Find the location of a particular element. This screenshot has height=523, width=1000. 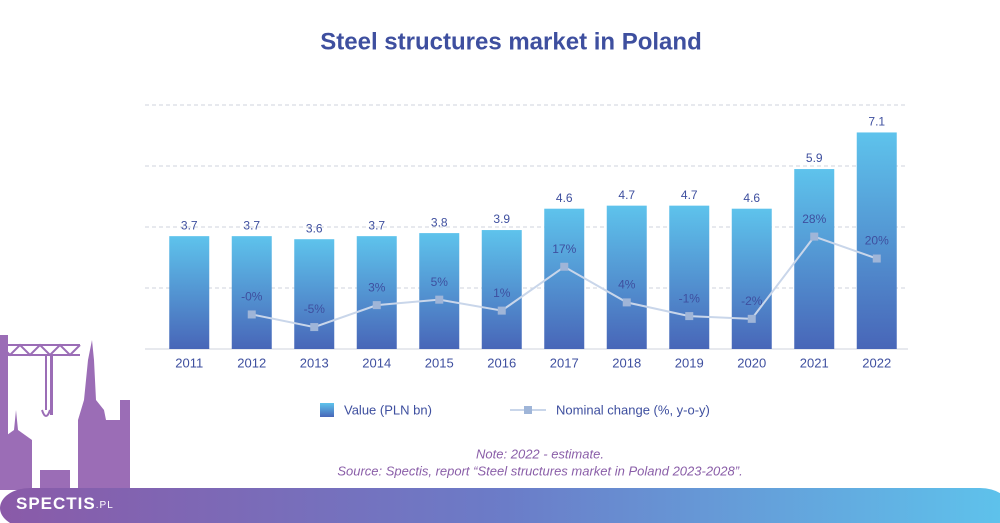

line-value-label: -5% is located at coordinates (315, 309).